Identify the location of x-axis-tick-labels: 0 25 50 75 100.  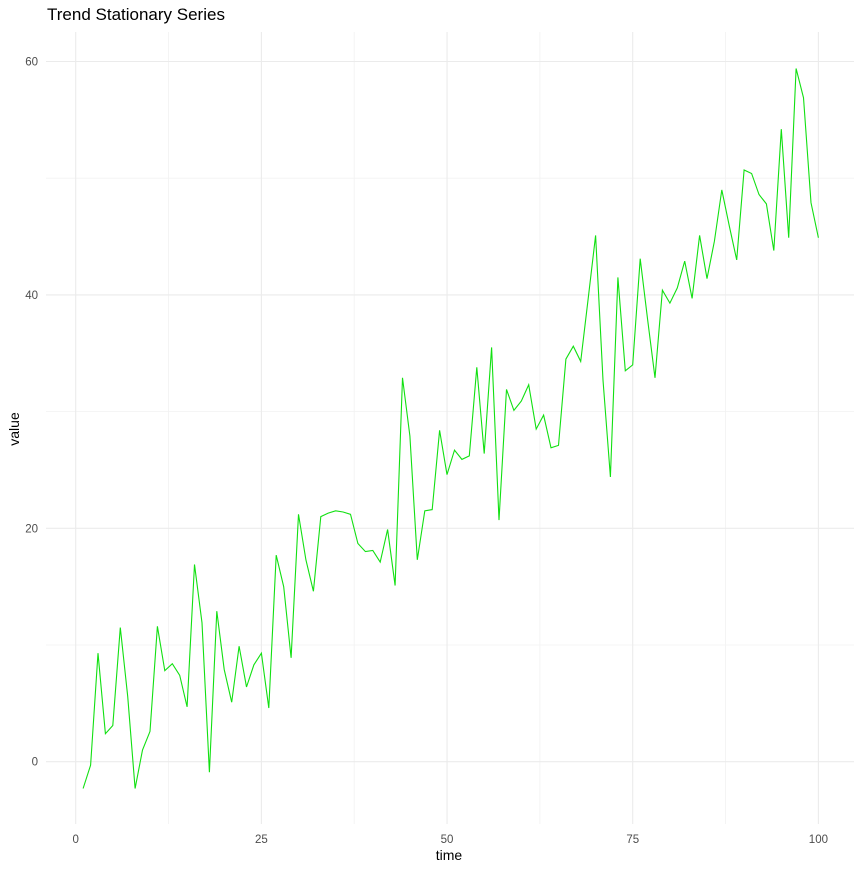
(449, 840).